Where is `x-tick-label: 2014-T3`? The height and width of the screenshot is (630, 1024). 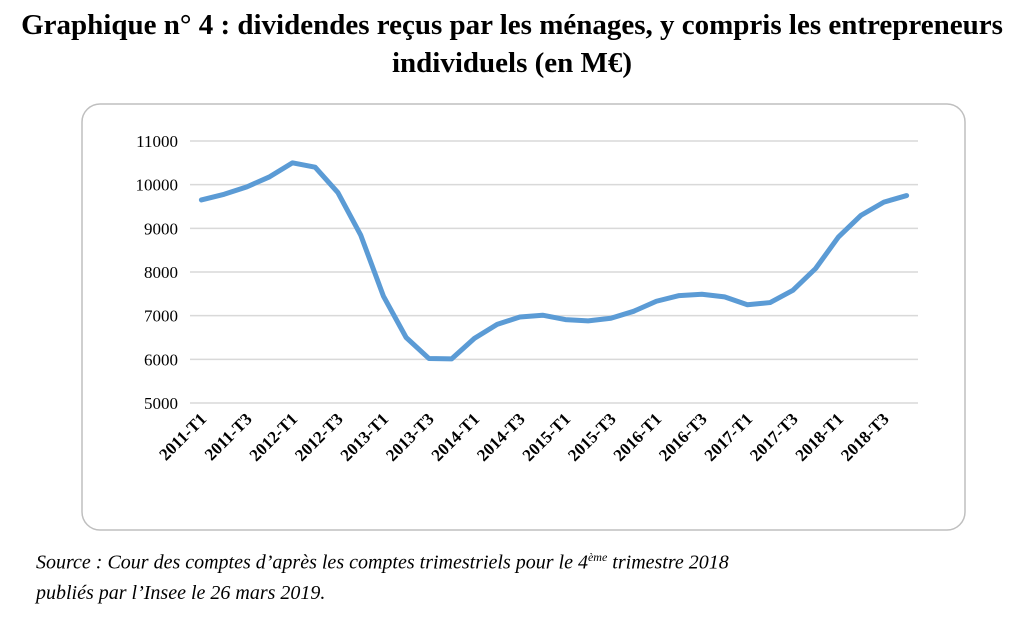 x-tick-label: 2014-T3 is located at coordinates (501, 437).